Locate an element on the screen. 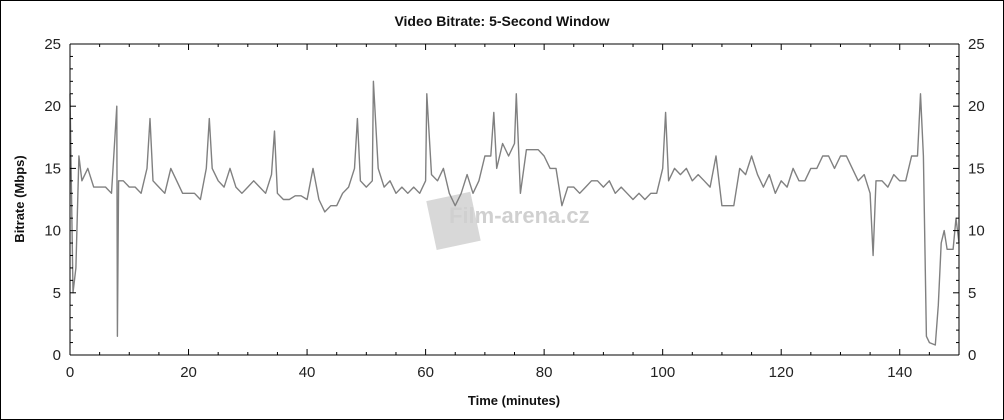 Image resolution: width=1004 pixels, height=420 pixels. x-axis-title: Time (minutes) is located at coordinates (514, 400).